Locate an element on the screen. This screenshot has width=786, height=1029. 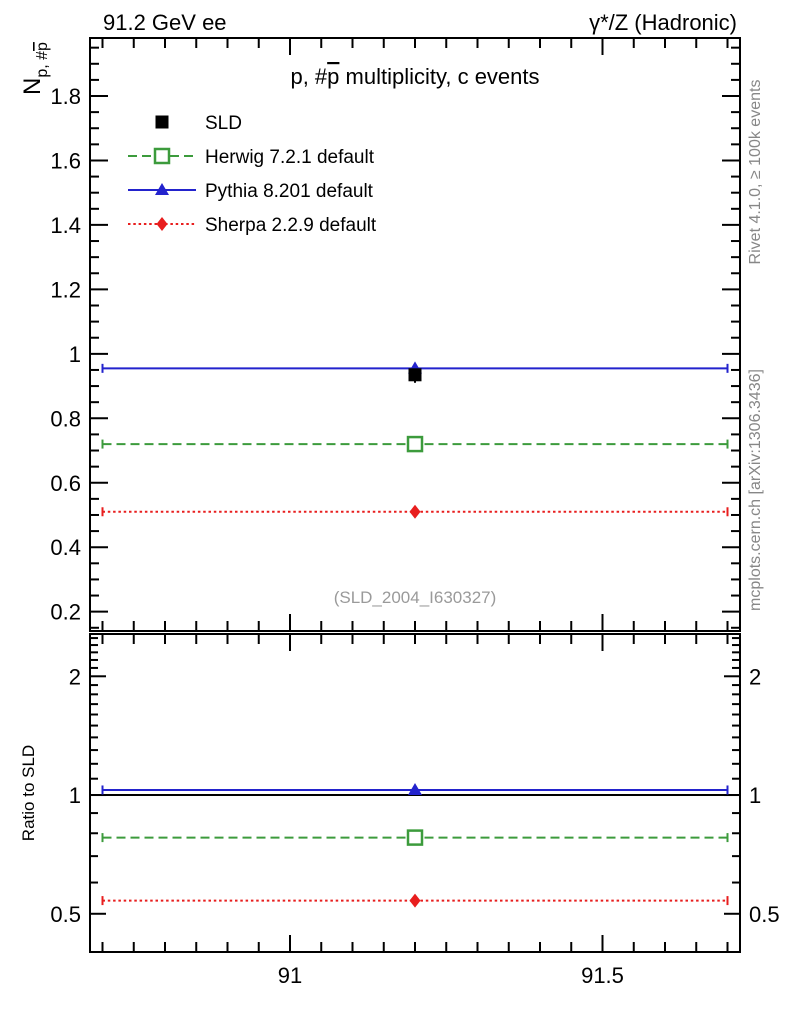
legend-label: Herwig 7.2.1 default is located at coordinates (290, 157).